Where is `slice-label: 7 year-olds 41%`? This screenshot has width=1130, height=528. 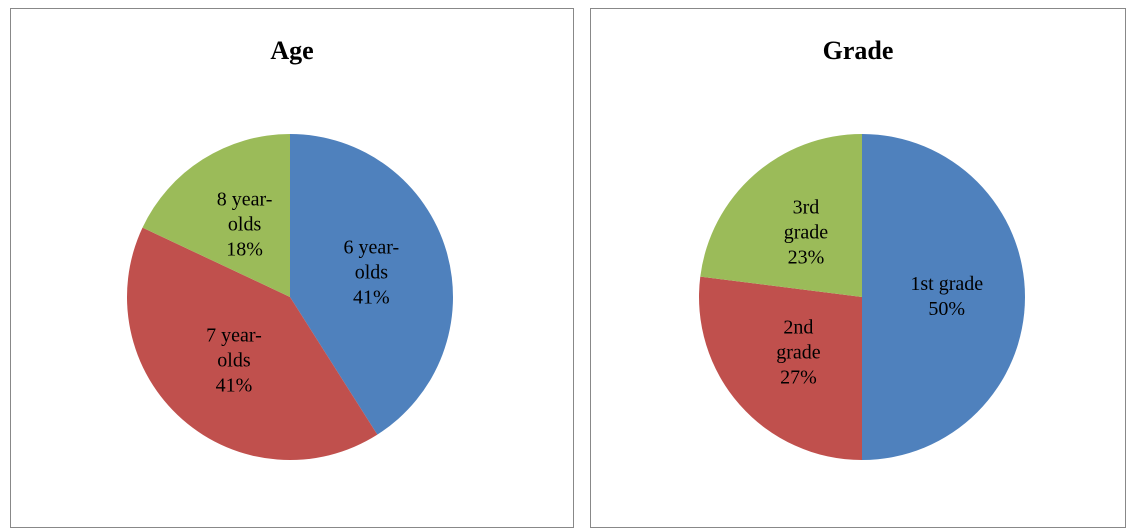
slice-label: 7 year-olds 41% is located at coordinates (234, 360).